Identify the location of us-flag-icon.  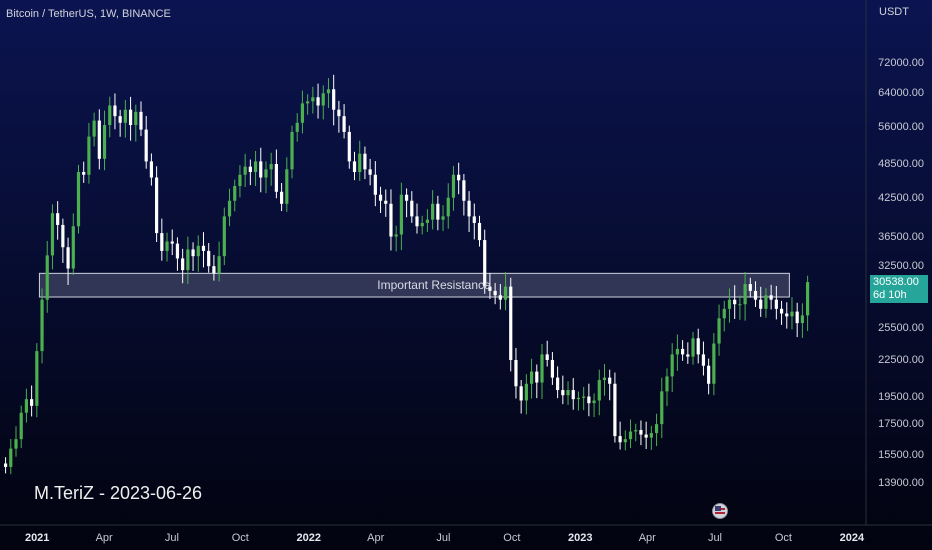
(720, 511).